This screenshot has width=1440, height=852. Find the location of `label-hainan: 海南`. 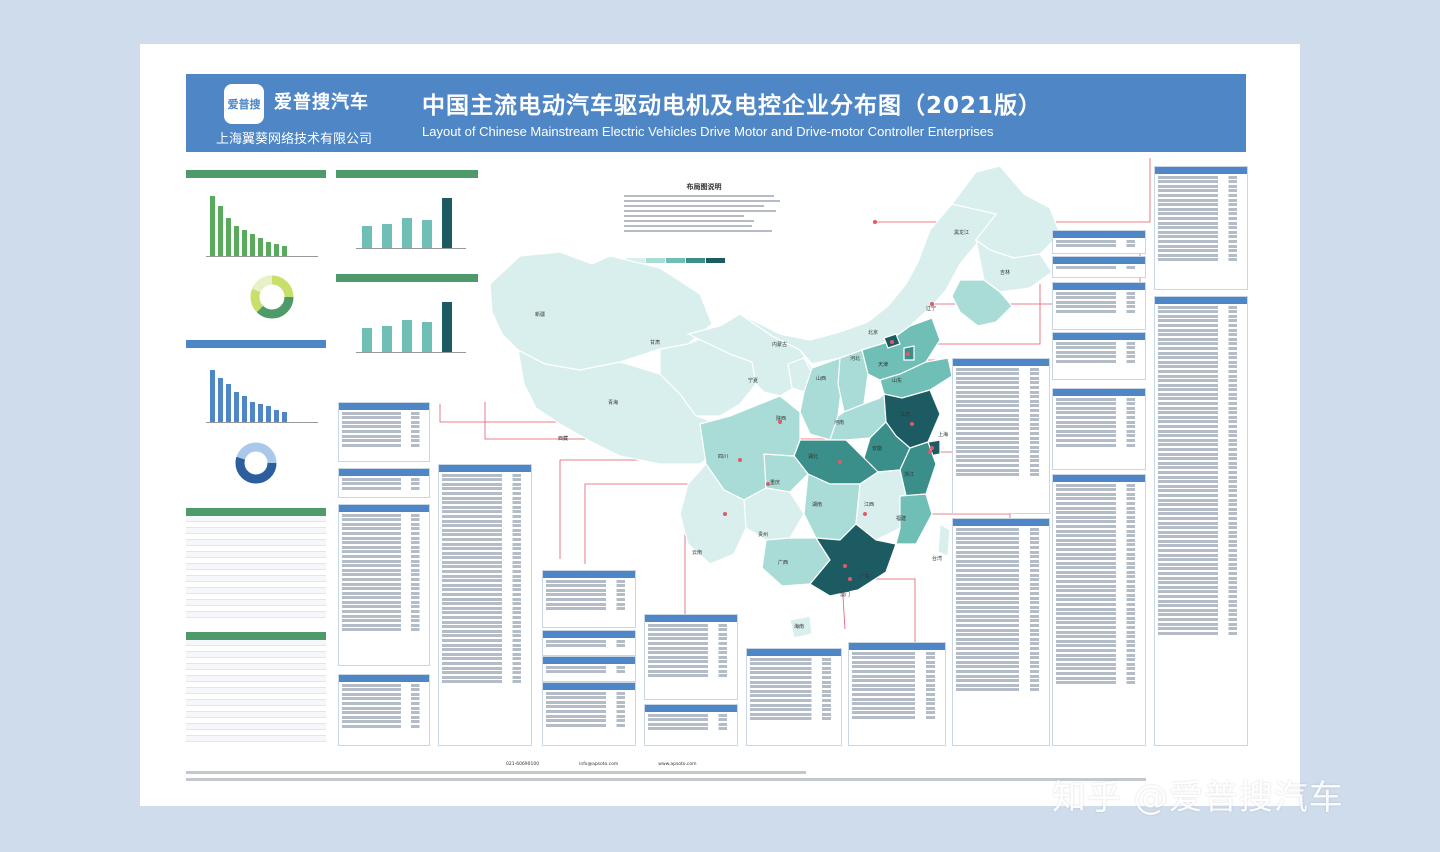

label-hainan: 海南 is located at coordinates (799, 626).